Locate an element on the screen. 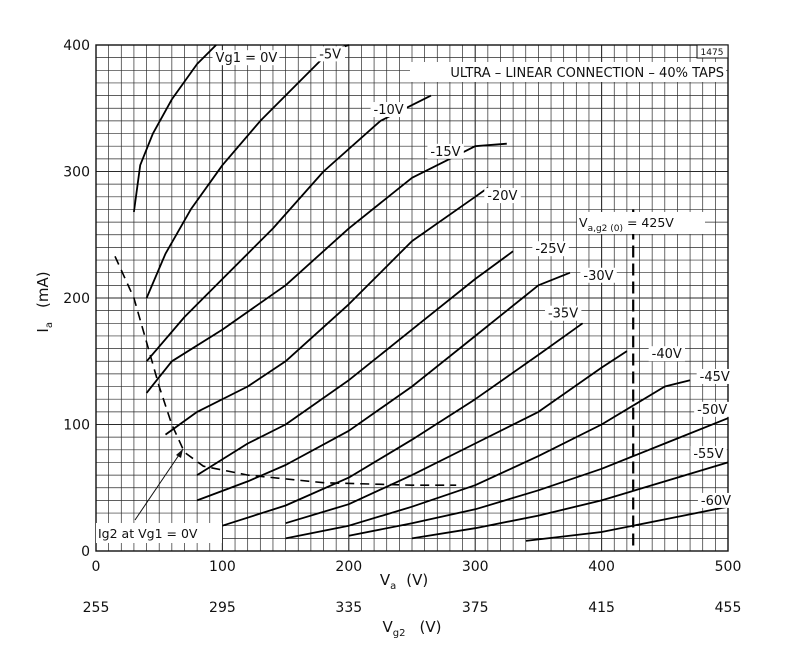 The image size is (802, 657). curve-label-9: -45V is located at coordinates (715, 377).